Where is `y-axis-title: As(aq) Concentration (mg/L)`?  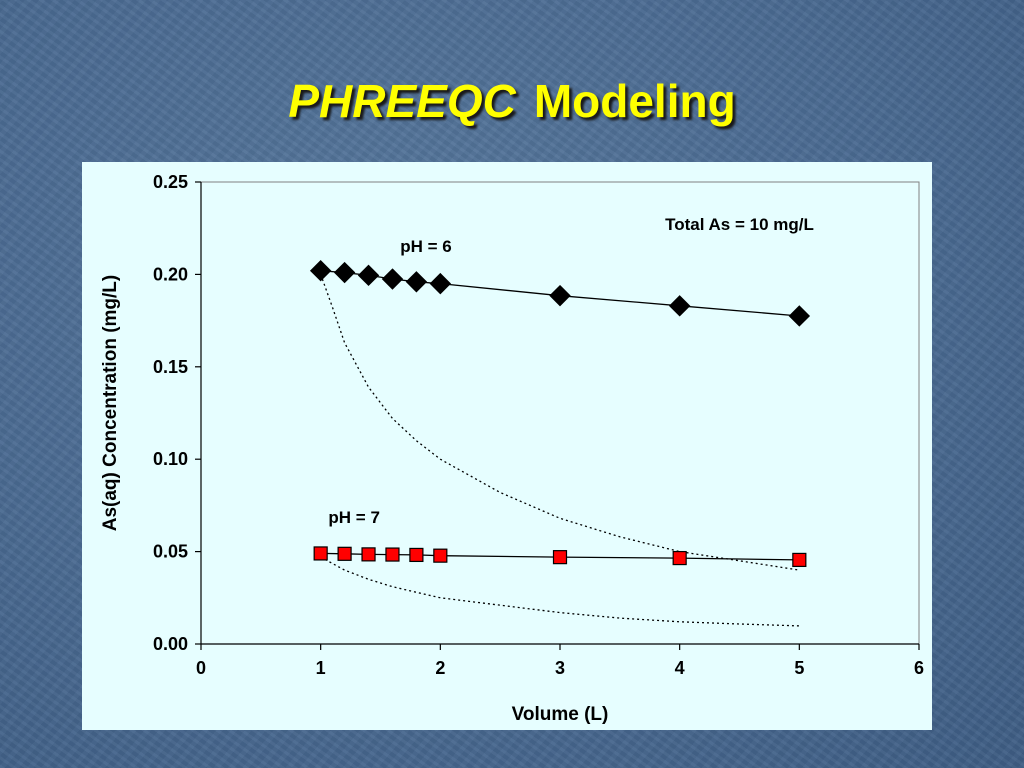 y-axis-title: As(aq) Concentration (mg/L) is located at coordinates (110, 403).